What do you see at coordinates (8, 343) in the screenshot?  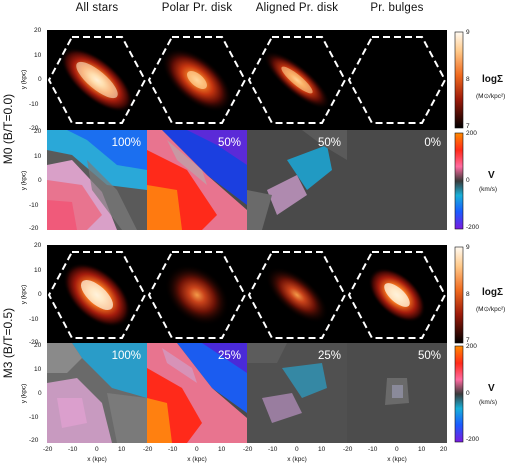 I see `row-label-m3: M3 (B/T=0.5)` at bounding box center [8, 343].